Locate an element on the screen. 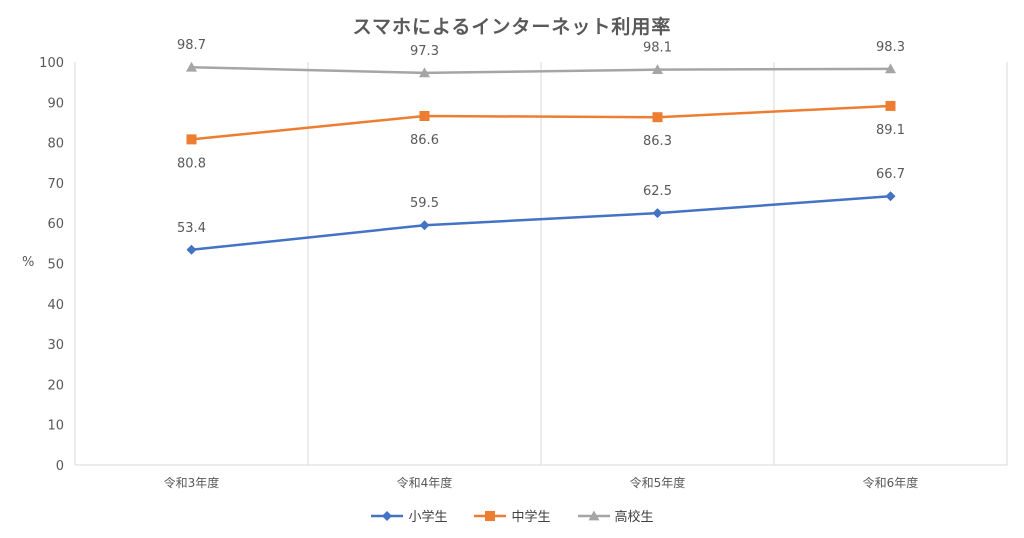  legend-item: 小学生 is located at coordinates (408, 515).